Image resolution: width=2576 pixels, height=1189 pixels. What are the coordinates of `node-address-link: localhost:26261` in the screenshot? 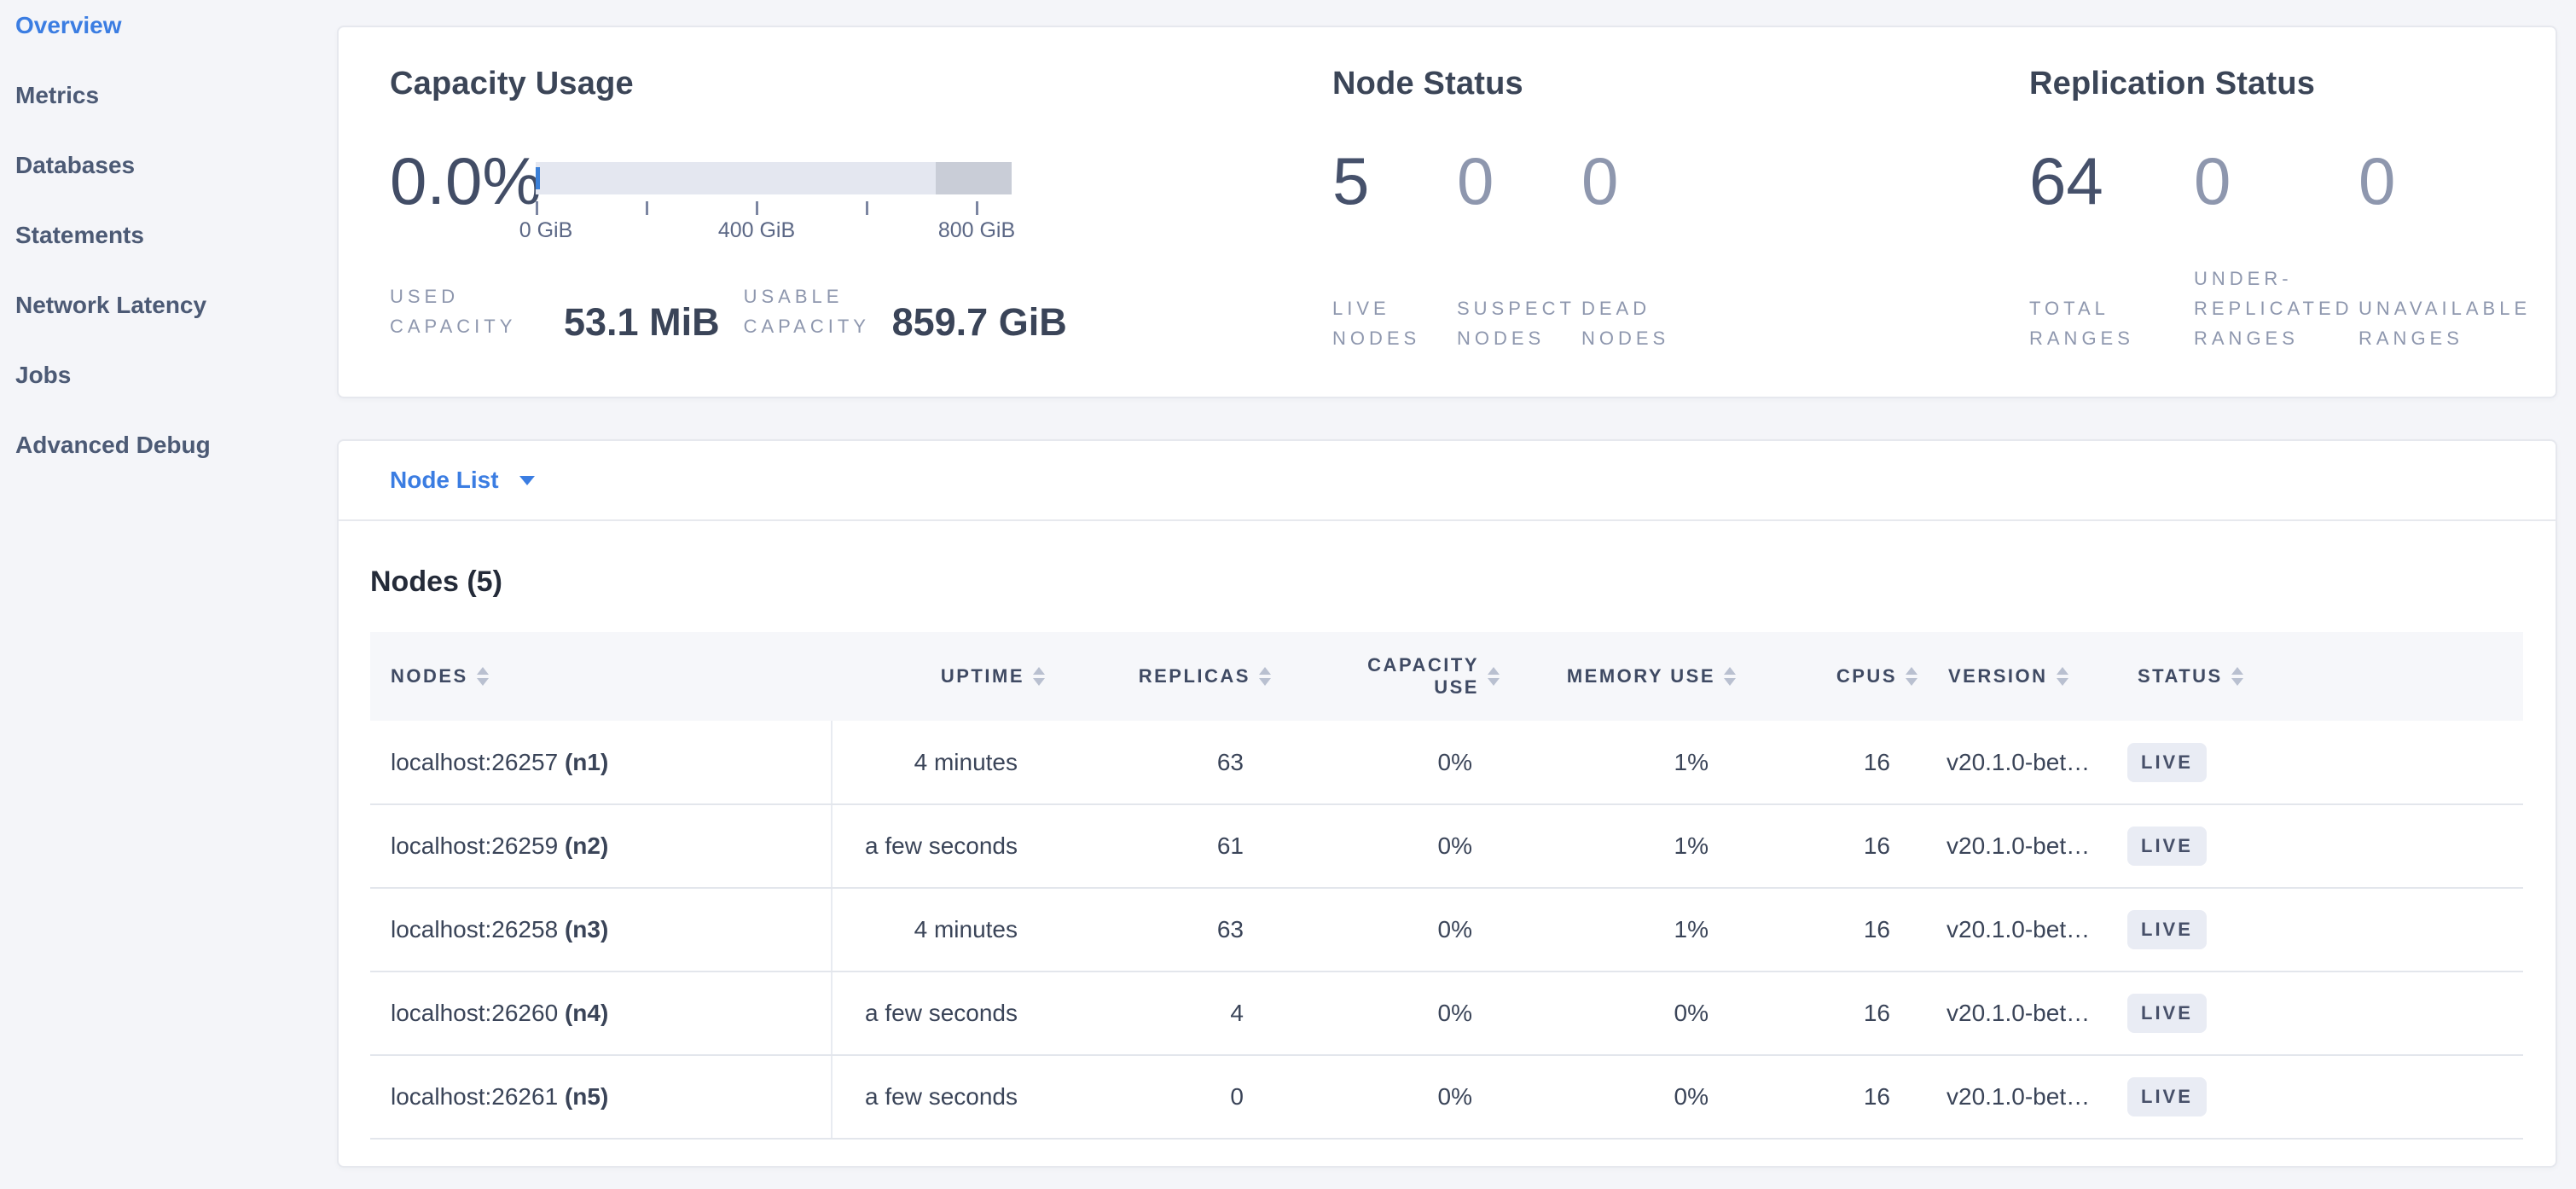 It's located at (475, 1096).